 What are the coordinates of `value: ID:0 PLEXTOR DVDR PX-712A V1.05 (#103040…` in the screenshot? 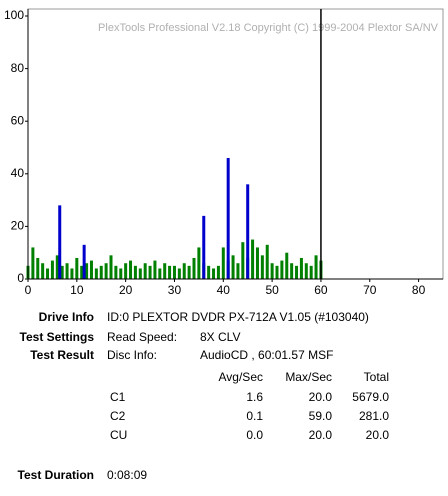 It's located at (238, 317).